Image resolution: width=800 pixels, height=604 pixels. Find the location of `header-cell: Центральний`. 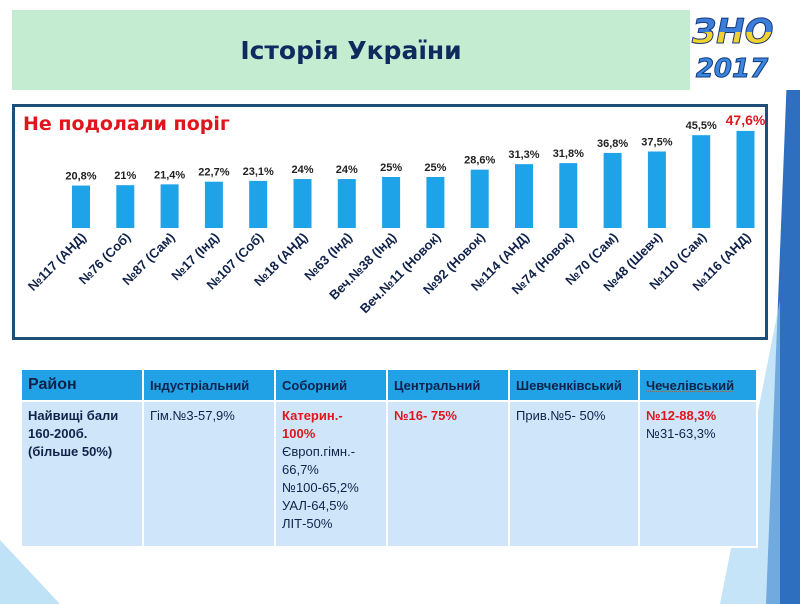

header-cell: Центральний is located at coordinates (448, 385).